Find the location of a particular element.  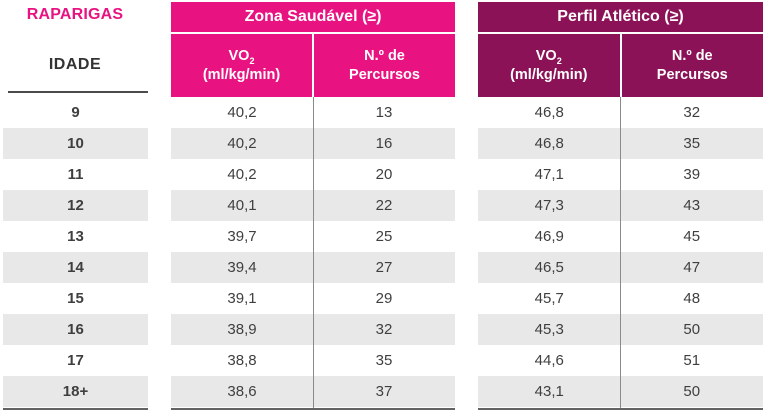

zs-percursos-cell: 32 is located at coordinates (384, 329).